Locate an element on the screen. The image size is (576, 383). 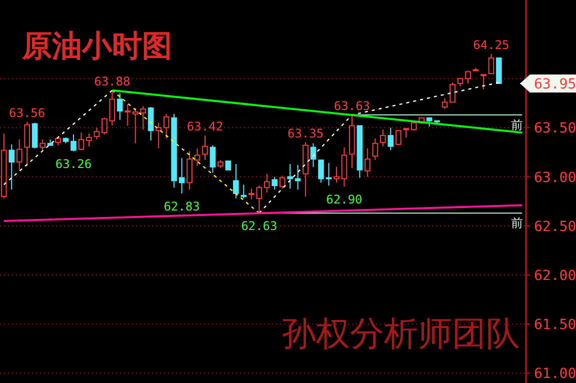
ref-line: 前 is located at coordinates (437, 123).